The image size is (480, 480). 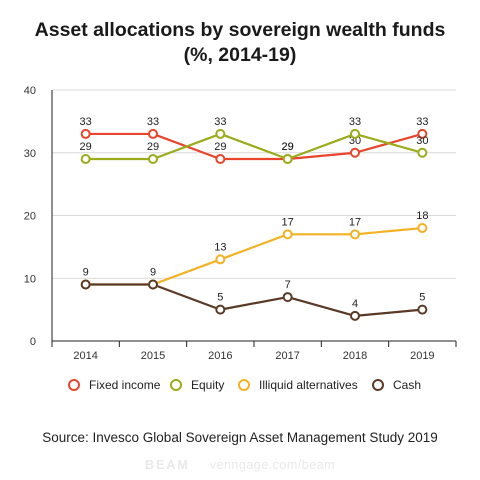 What do you see at coordinates (422, 356) in the screenshot?
I see `x-tick-label-2019: 2019` at bounding box center [422, 356].